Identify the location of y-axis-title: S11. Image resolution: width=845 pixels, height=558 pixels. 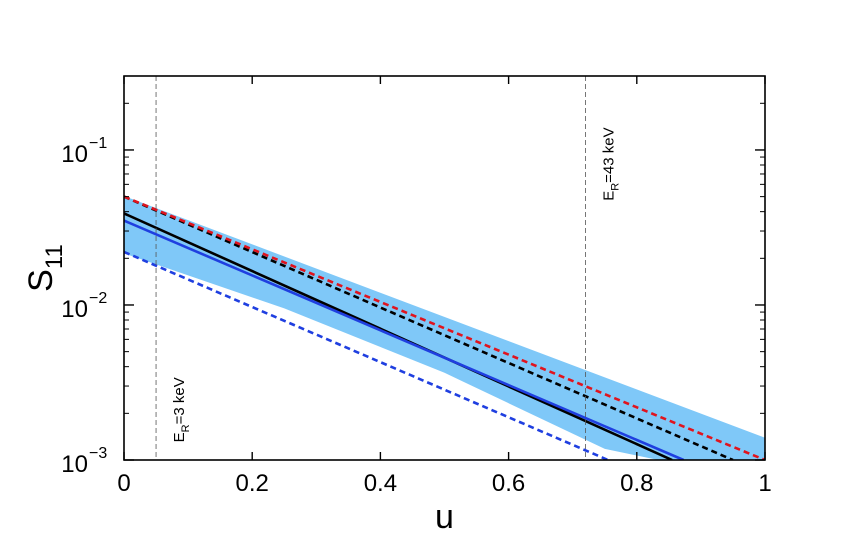
(45, 268).